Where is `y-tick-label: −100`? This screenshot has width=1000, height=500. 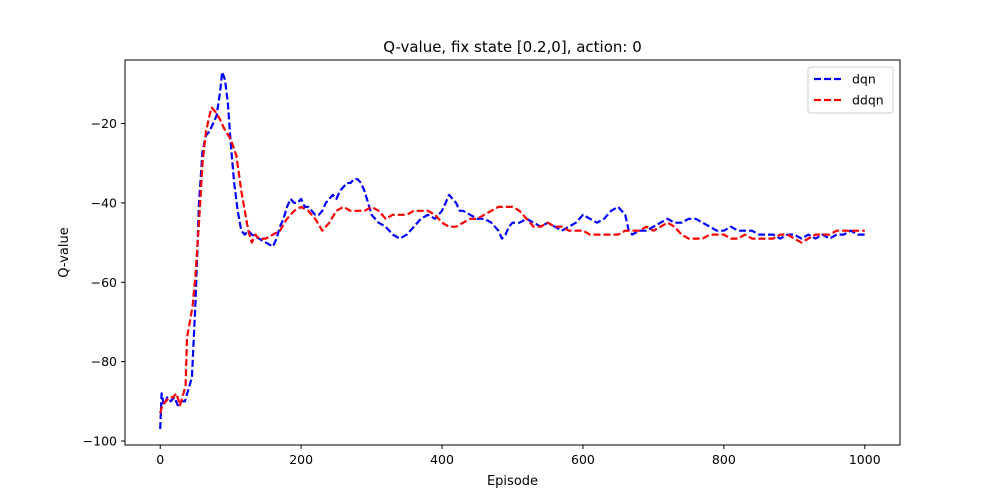
y-tick-label: −100 is located at coordinates (100, 441).